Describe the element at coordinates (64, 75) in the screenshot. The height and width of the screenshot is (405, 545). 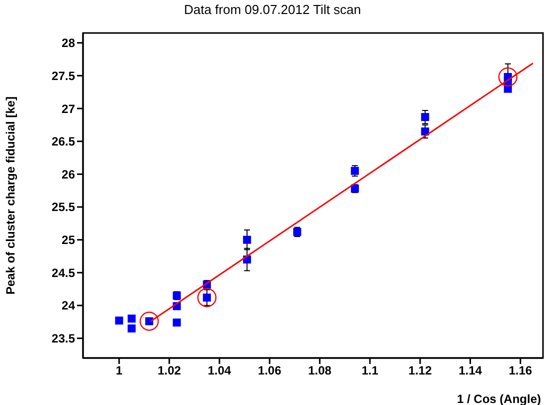
I see `y-tick-label: 27.5` at that location.